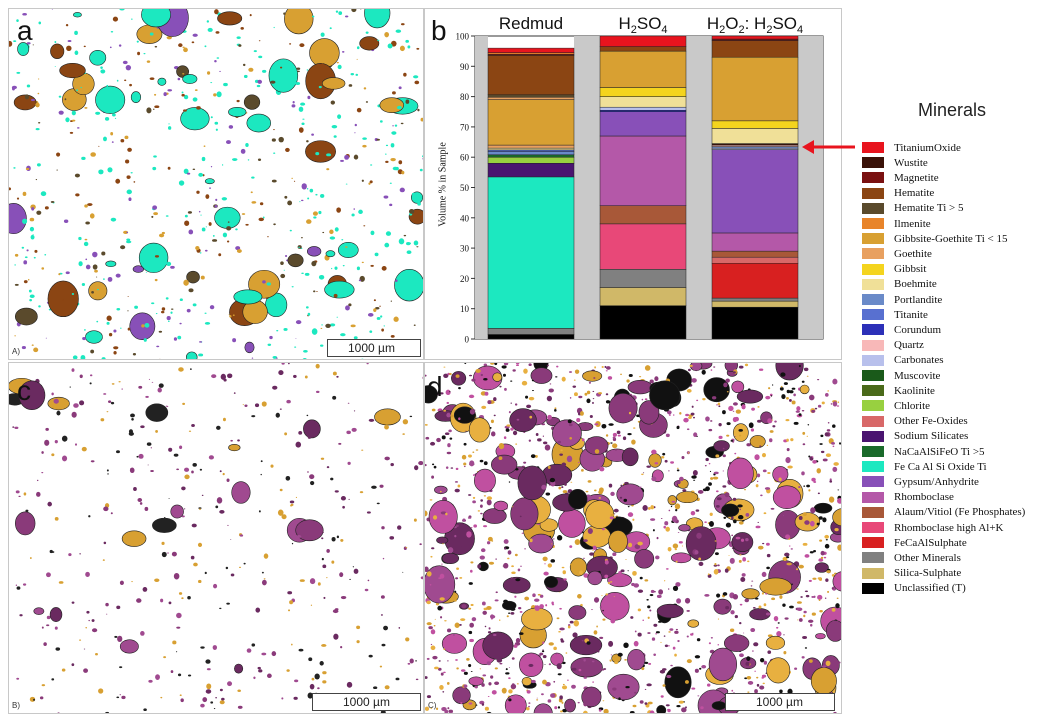 The height and width of the screenshot is (714, 1056). I want to click on legend-item: Goethite, so click(897, 253).